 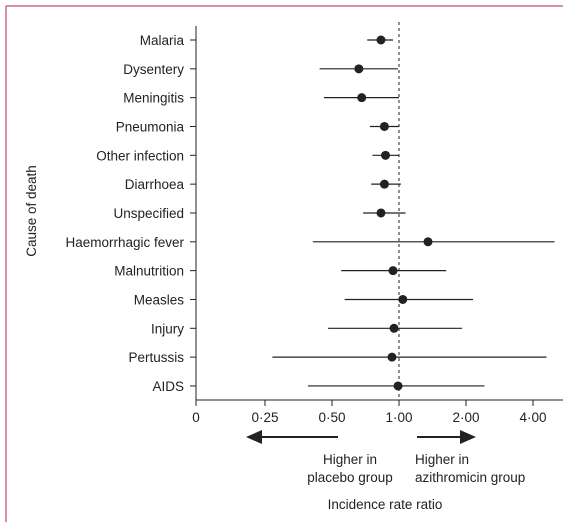 What do you see at coordinates (261, 98) in the screenshot?
I see `row-meningitis: Meningitis` at bounding box center [261, 98].